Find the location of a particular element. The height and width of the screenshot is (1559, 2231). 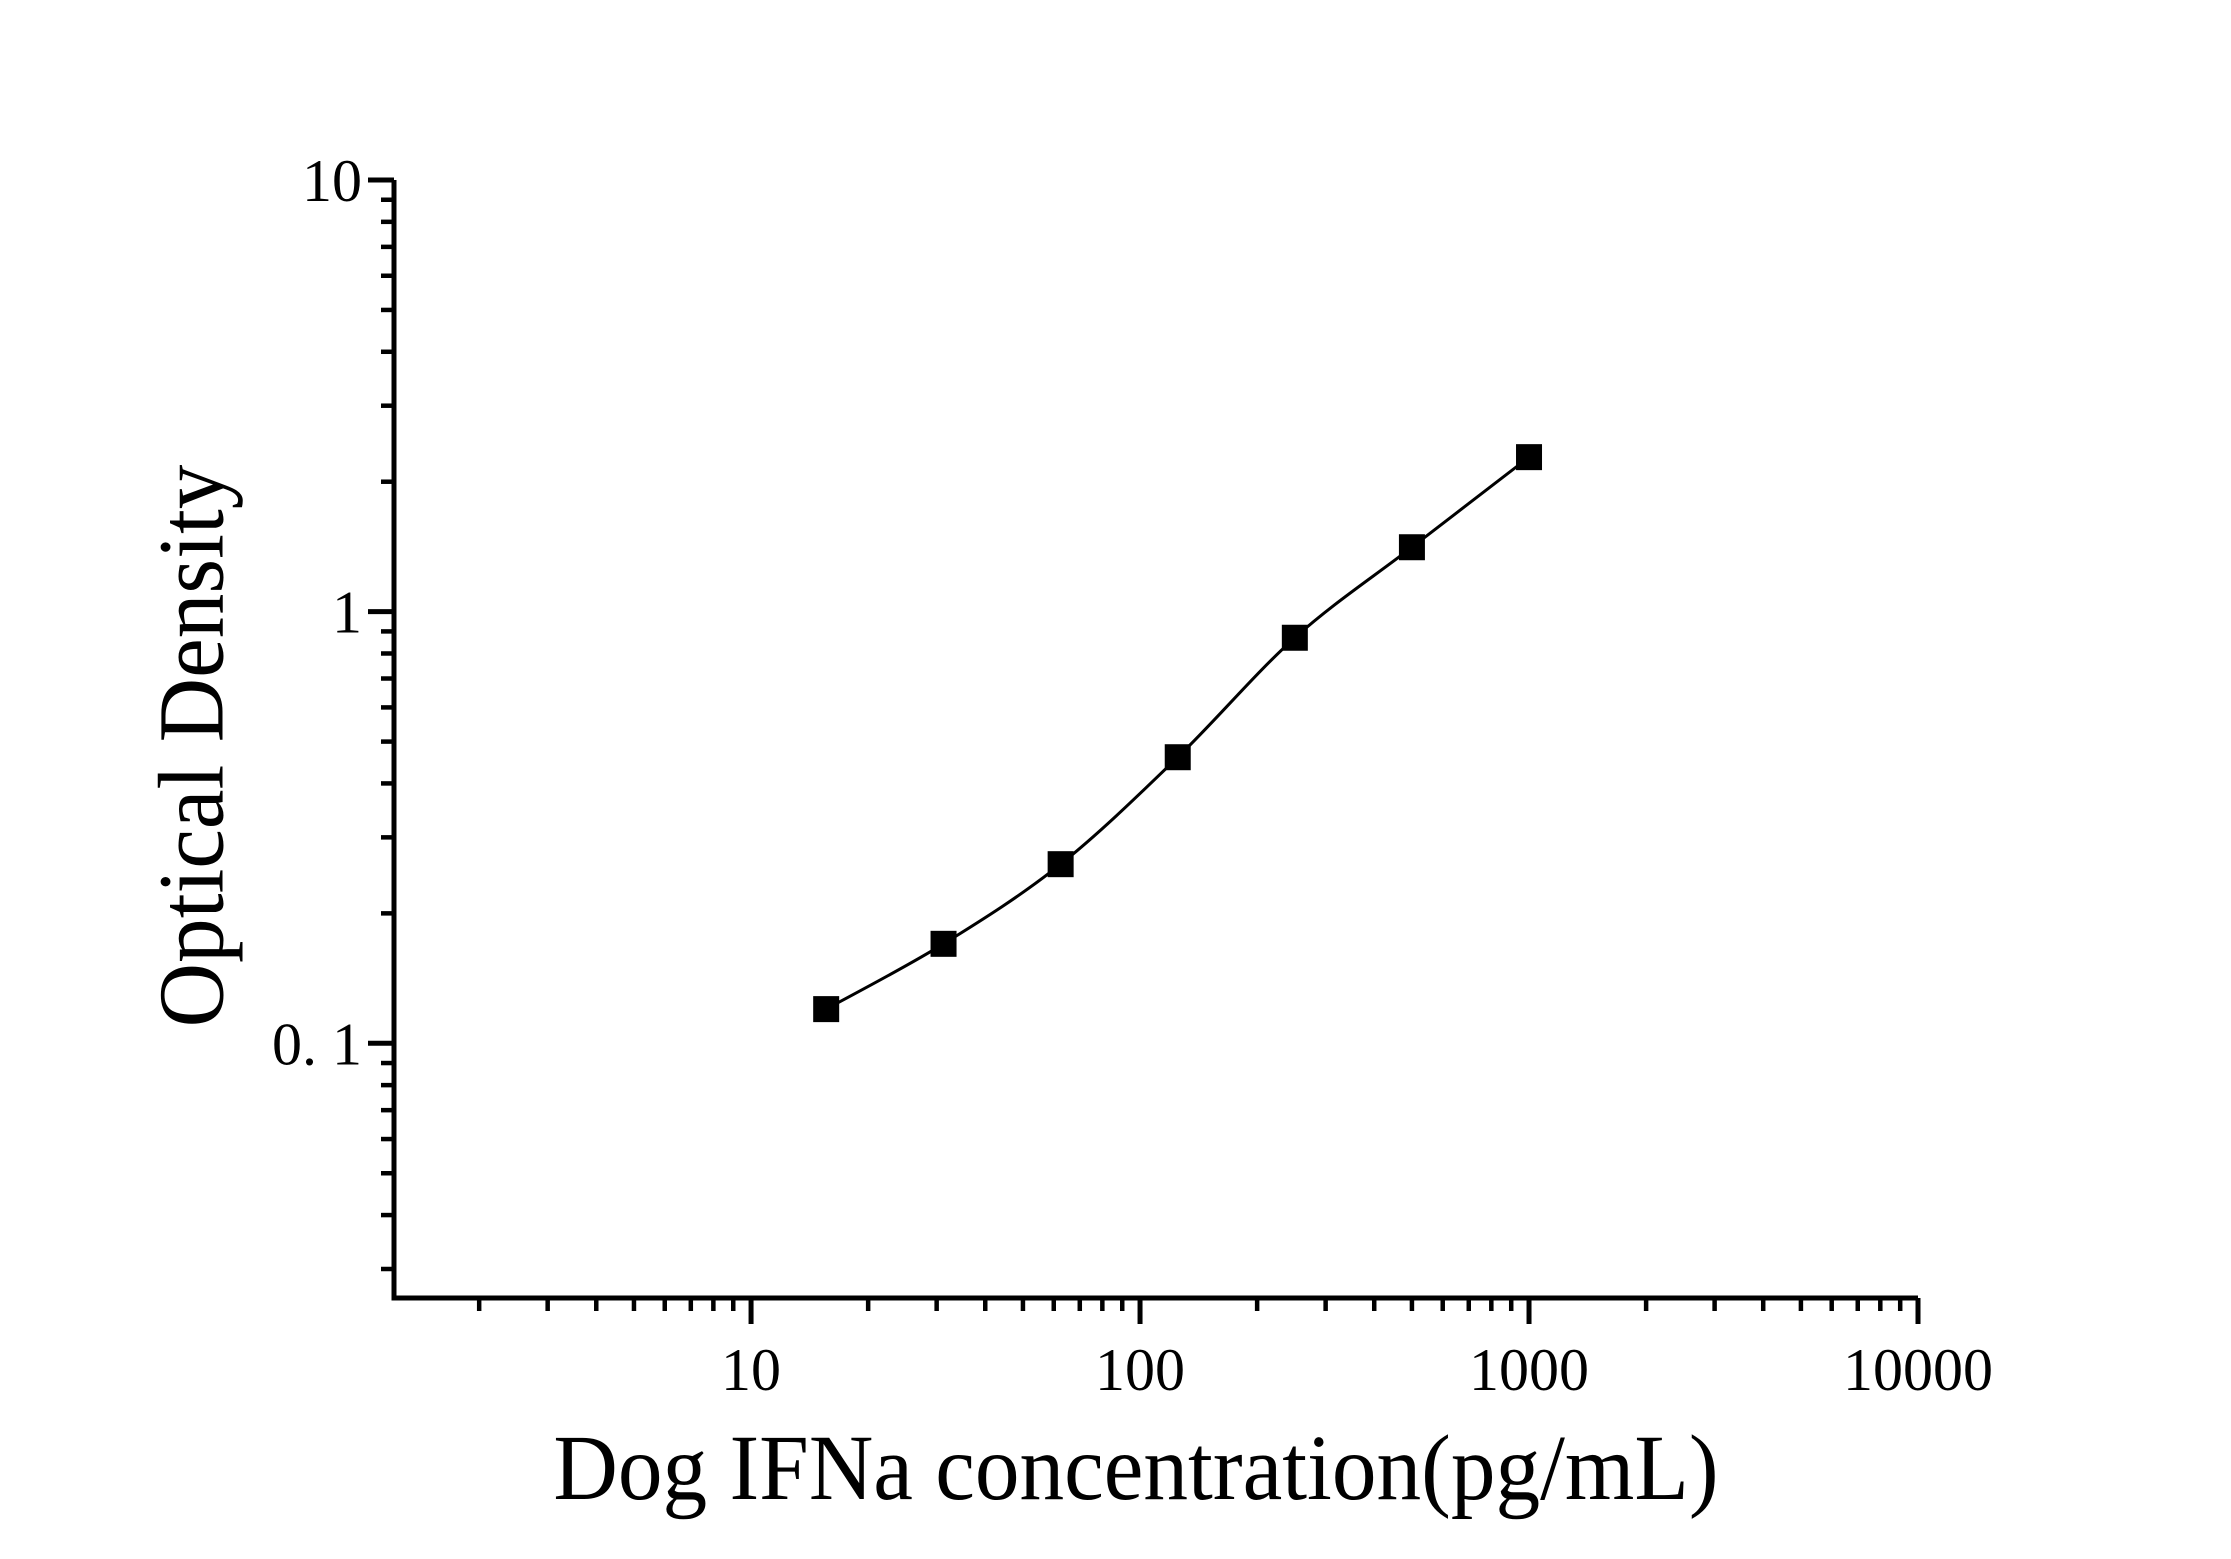

x-tick-label: 100 is located at coordinates (1140, 1370).